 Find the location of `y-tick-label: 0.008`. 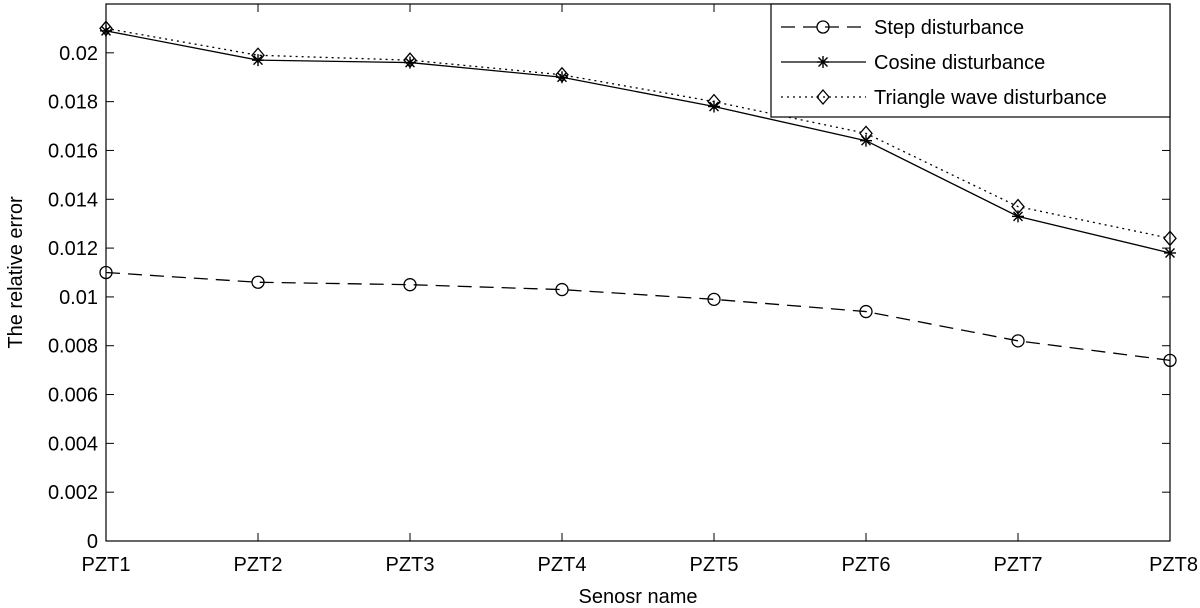

y-tick-label: 0.008 is located at coordinates (73, 347).